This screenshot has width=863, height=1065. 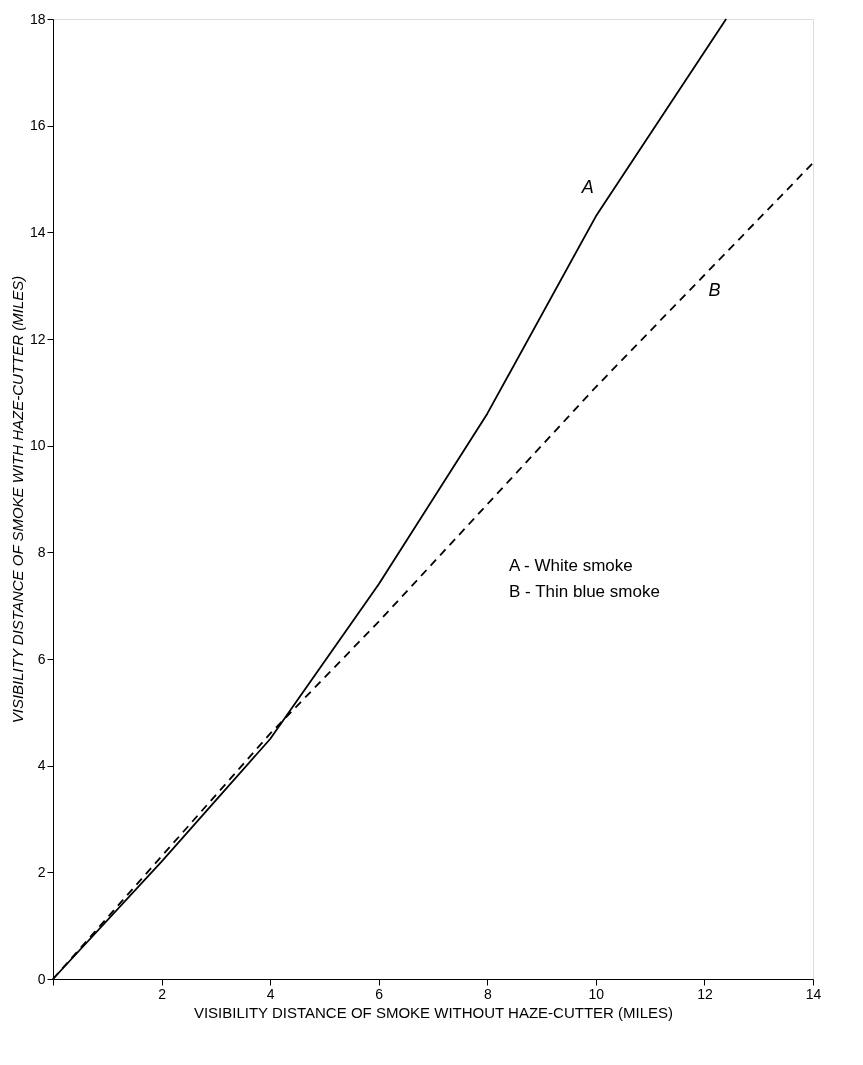 What do you see at coordinates (37, 231) in the screenshot?
I see `y-tick-label: 14` at bounding box center [37, 231].